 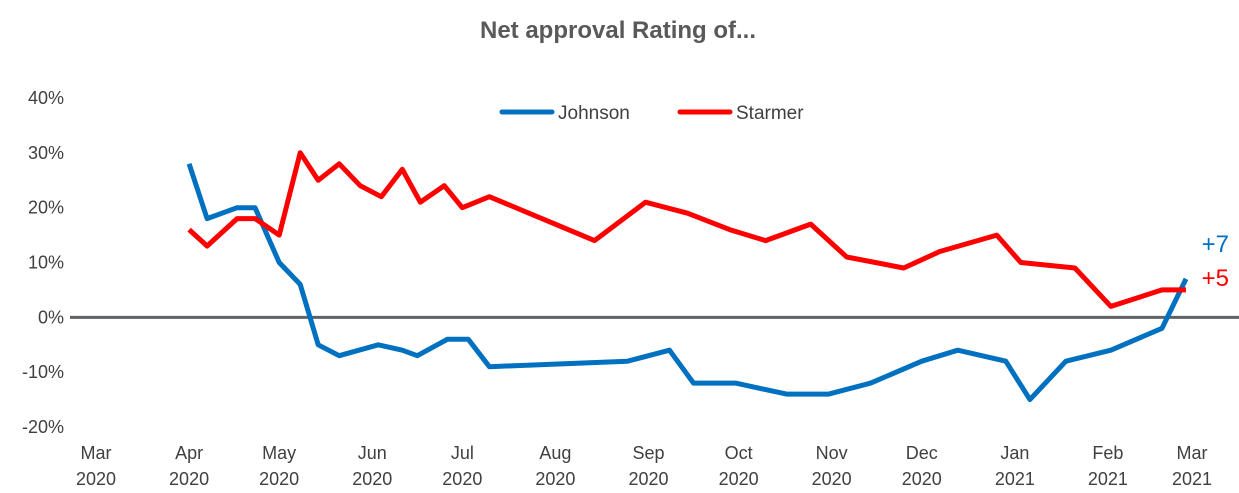 What do you see at coordinates (51, 317) in the screenshot?
I see `y-tick-label: 0%` at bounding box center [51, 317].